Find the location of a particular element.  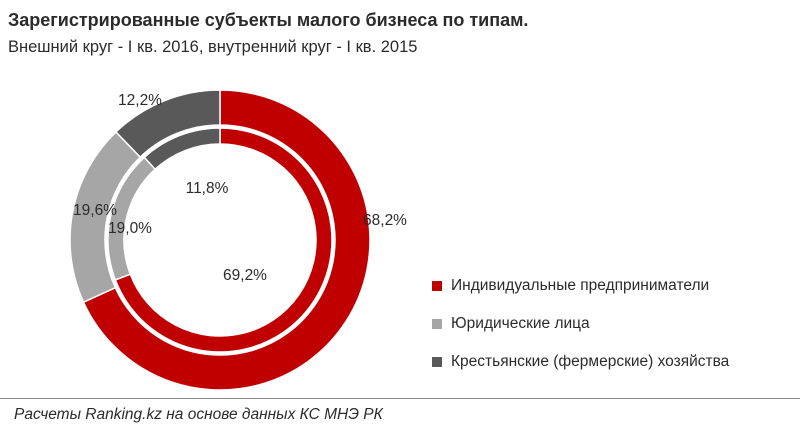

legend-item-farm: Крестьянские (фермерские) хозяйства is located at coordinates (580, 362).